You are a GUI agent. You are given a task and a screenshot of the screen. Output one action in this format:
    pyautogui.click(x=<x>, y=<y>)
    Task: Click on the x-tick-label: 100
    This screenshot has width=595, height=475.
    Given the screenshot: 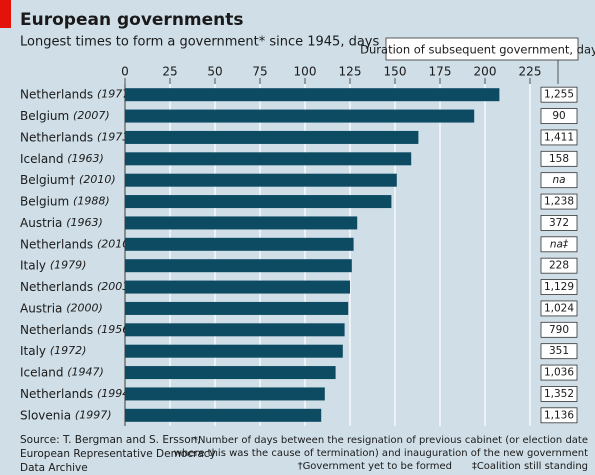 What is the action you would take?
    pyautogui.click(x=305, y=72)
    